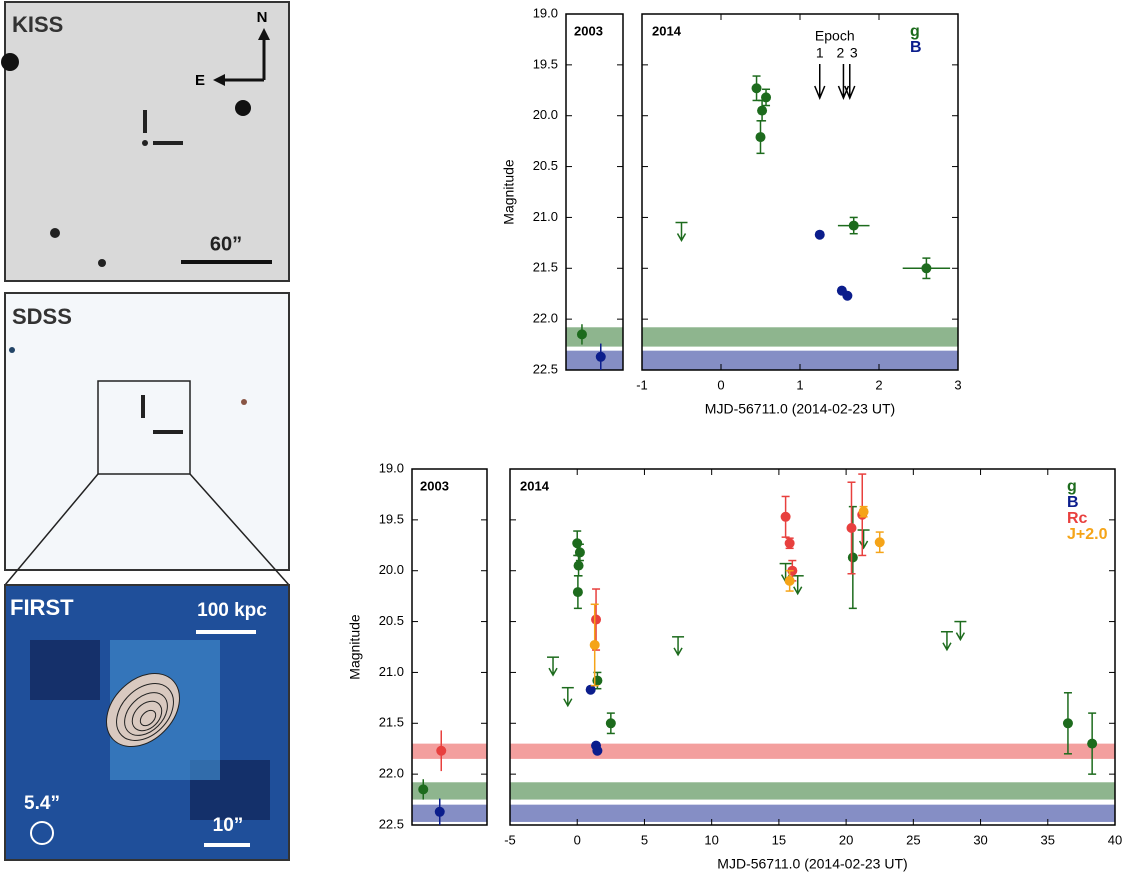 The height and width of the screenshot is (893, 1127). What do you see at coordinates (841, 53) in the screenshot?
I see `epoch-label: 2` at bounding box center [841, 53].